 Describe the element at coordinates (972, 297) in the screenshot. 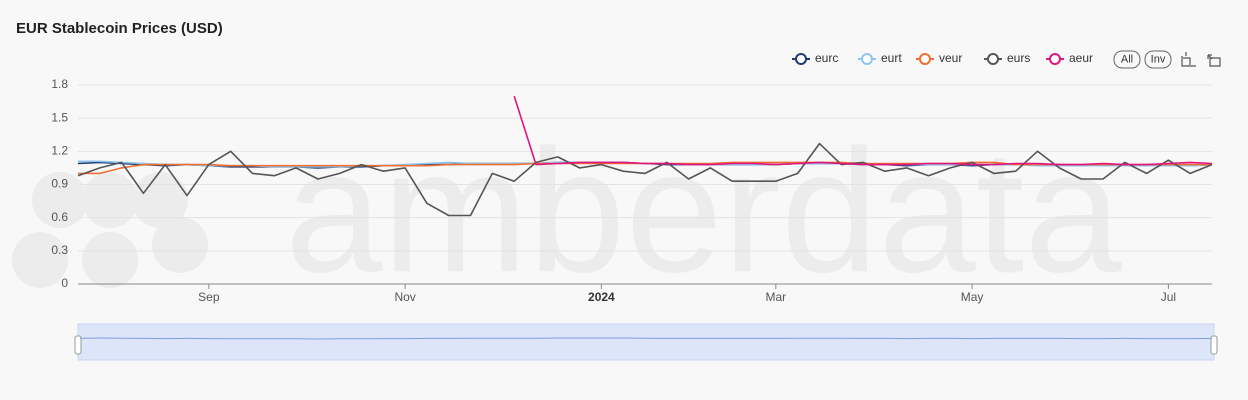

I see `x-tick-label: May` at that location.